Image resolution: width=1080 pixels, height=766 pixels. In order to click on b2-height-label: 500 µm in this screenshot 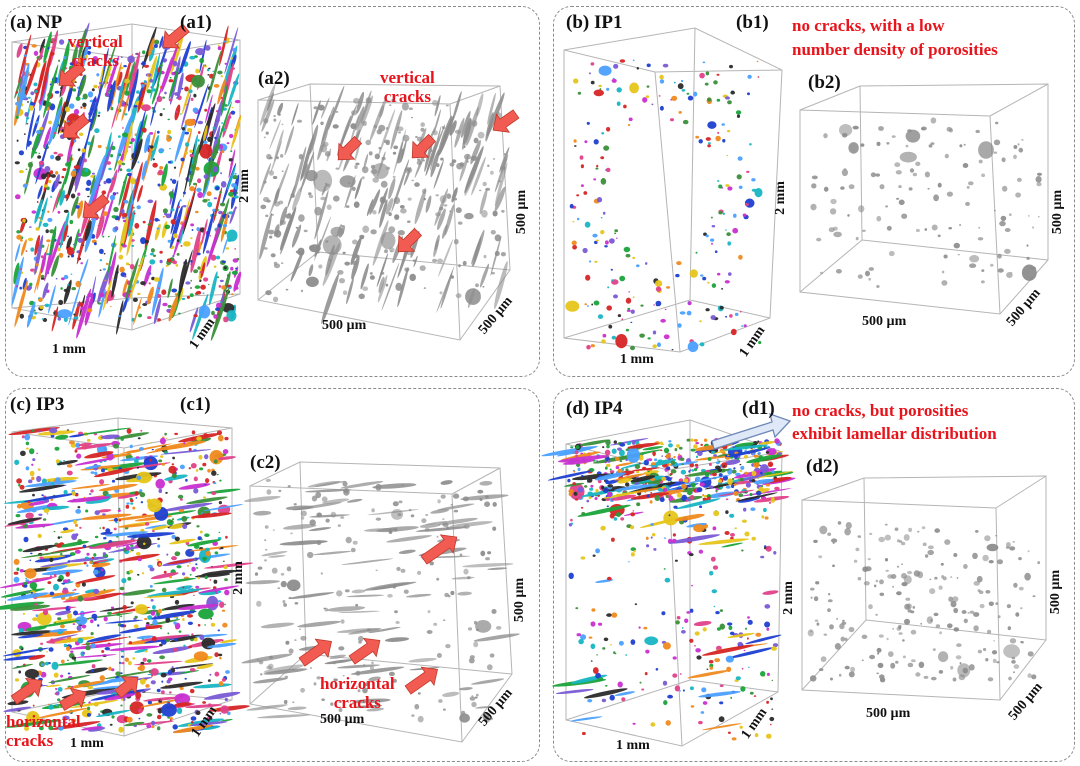, I will do `click(1058, 212)`.